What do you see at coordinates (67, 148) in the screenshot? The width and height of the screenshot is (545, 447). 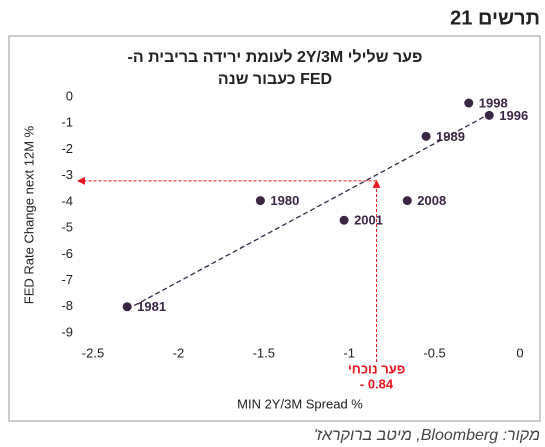 I see `y-tick-label: -2` at bounding box center [67, 148].